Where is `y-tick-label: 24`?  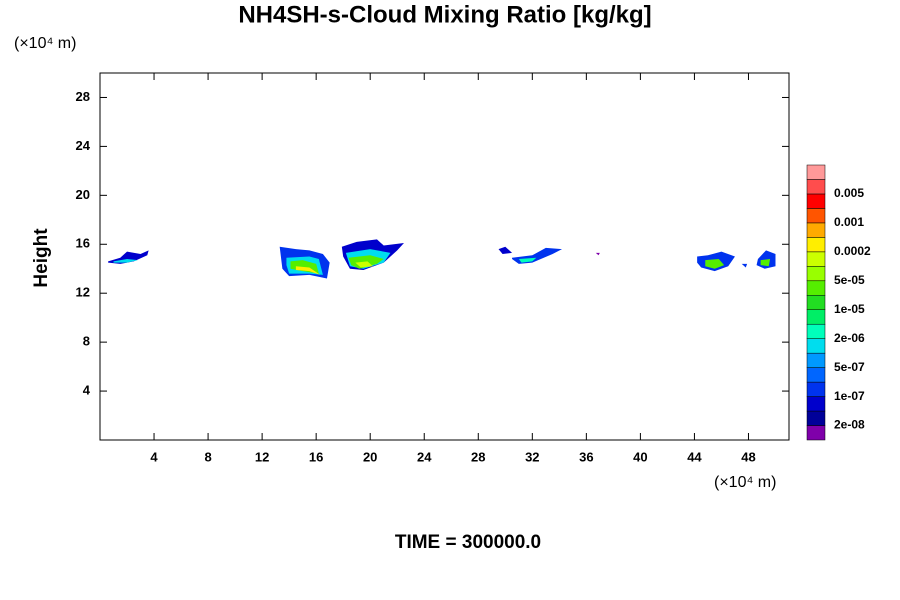
y-tick-label: 24 is located at coordinates (83, 145).